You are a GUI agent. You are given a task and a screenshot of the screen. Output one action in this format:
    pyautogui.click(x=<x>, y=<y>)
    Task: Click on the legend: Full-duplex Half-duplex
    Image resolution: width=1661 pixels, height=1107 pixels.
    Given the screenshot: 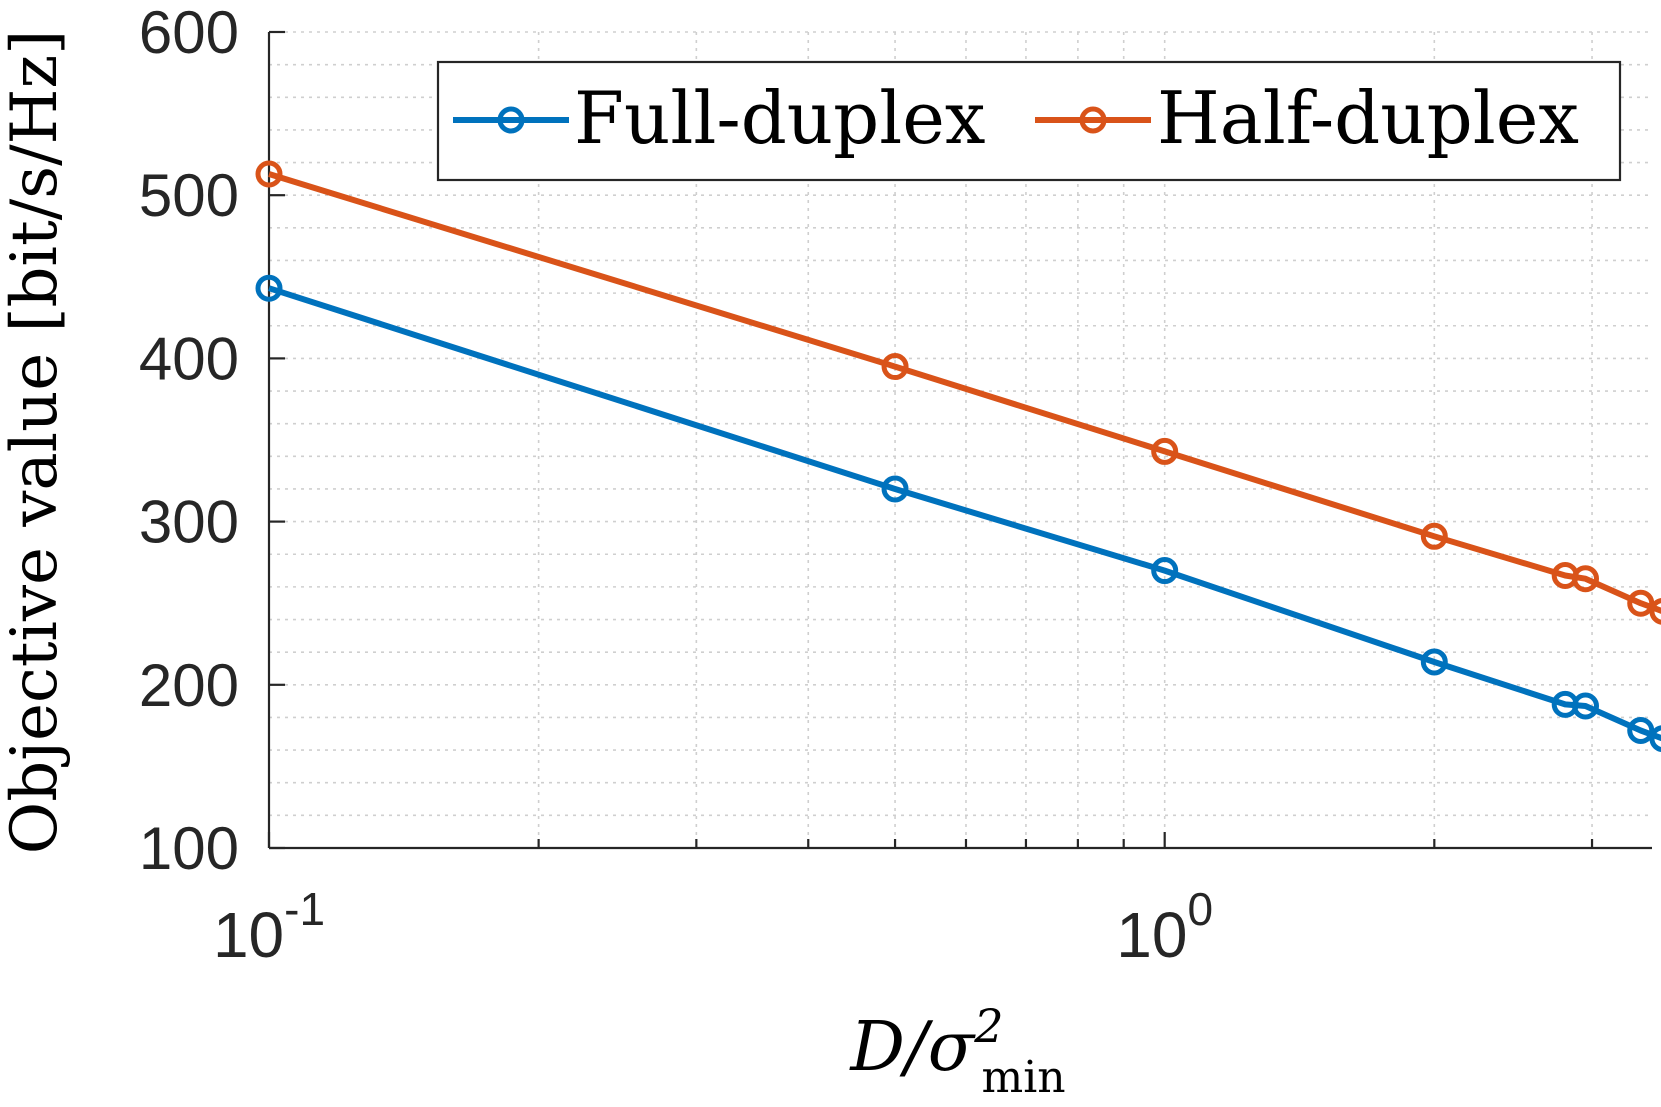 What is the action you would take?
    pyautogui.click(x=1029, y=121)
    